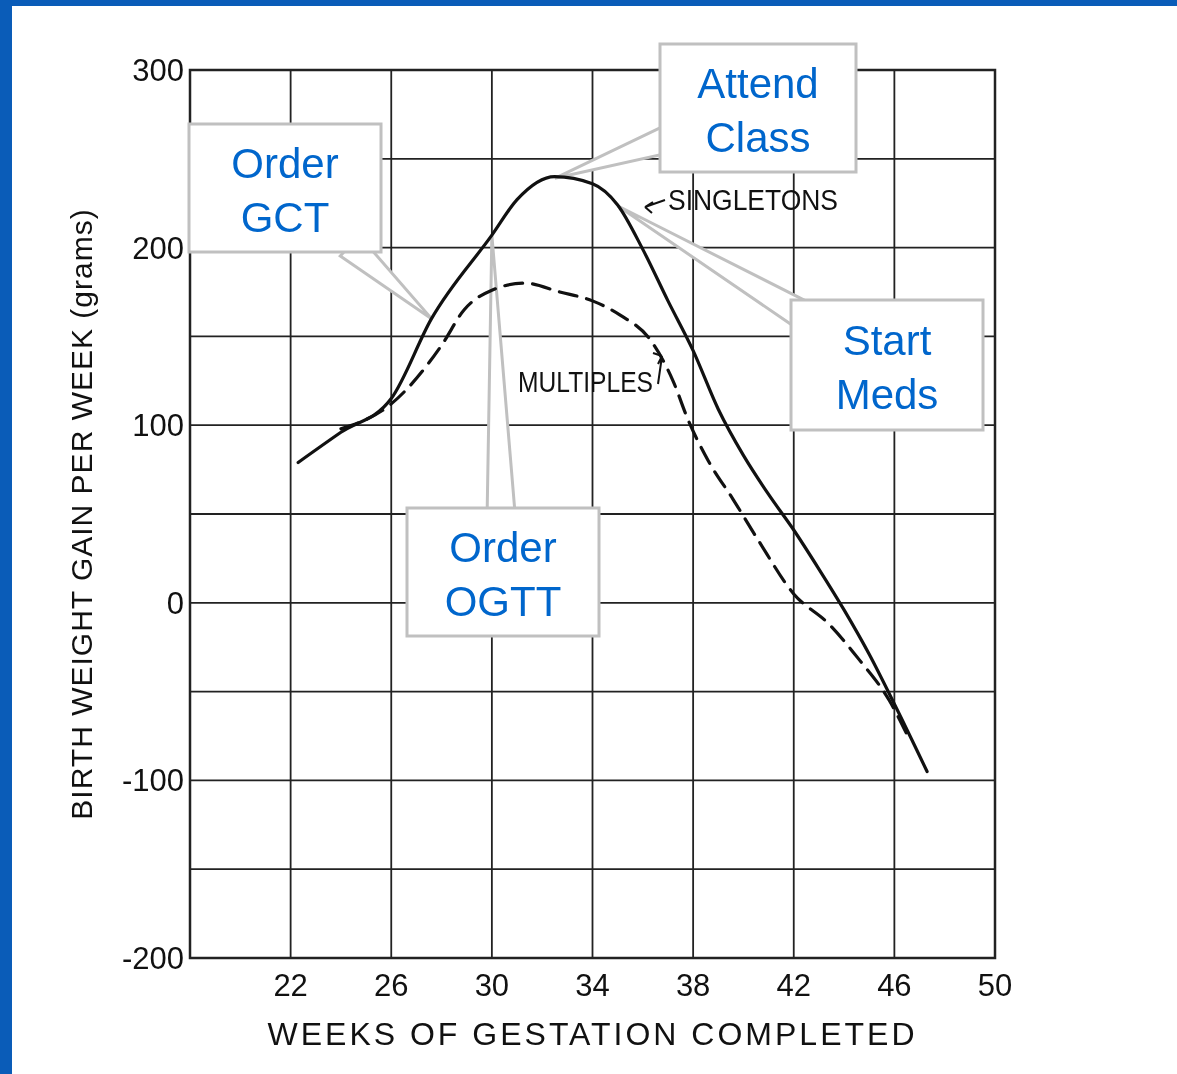 This screenshot has height=1074, width=1177. What do you see at coordinates (503, 574) in the screenshot?
I see `annotation: Order OGTT` at bounding box center [503, 574].